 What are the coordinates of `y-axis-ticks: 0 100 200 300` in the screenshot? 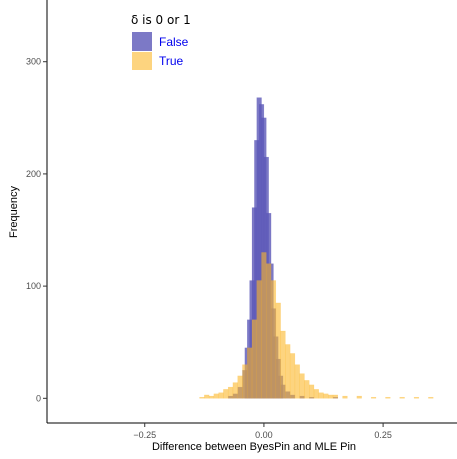 It's located at (36, 230).